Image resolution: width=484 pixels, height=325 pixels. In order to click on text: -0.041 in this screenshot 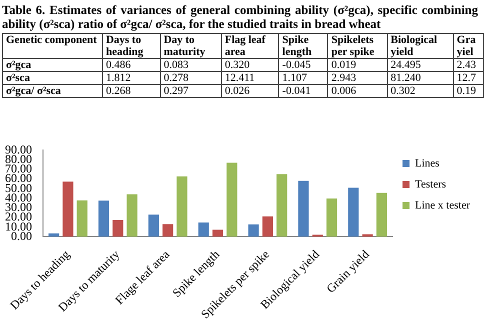, I will do `click(303, 91)`.